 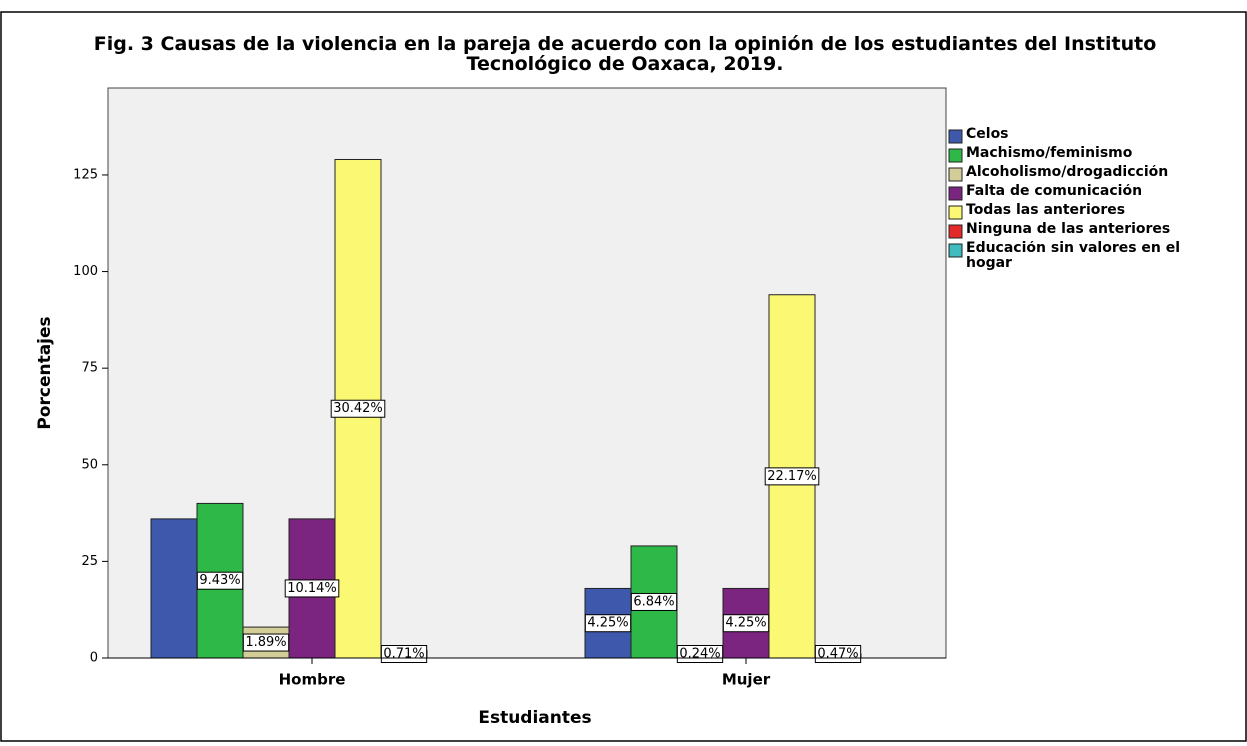 I want to click on percent-label: 0.24%, so click(x=700, y=654).